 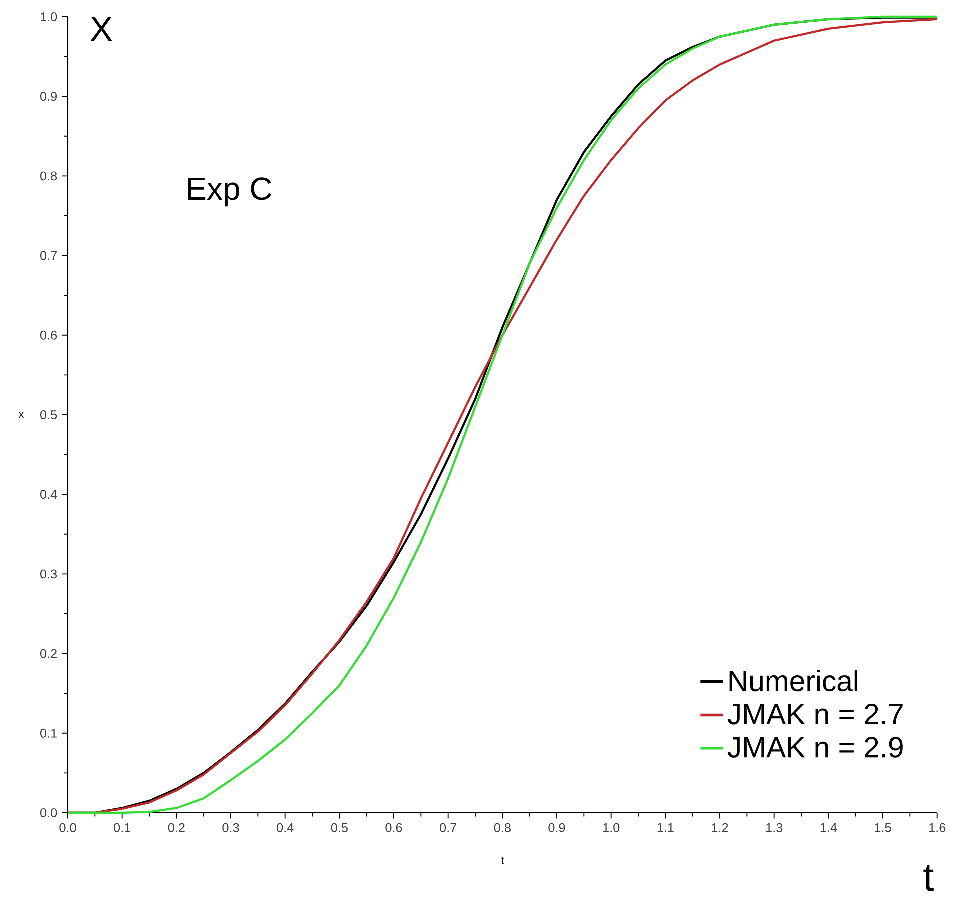 I want to click on x-axis-title: t, so click(x=502, y=861).